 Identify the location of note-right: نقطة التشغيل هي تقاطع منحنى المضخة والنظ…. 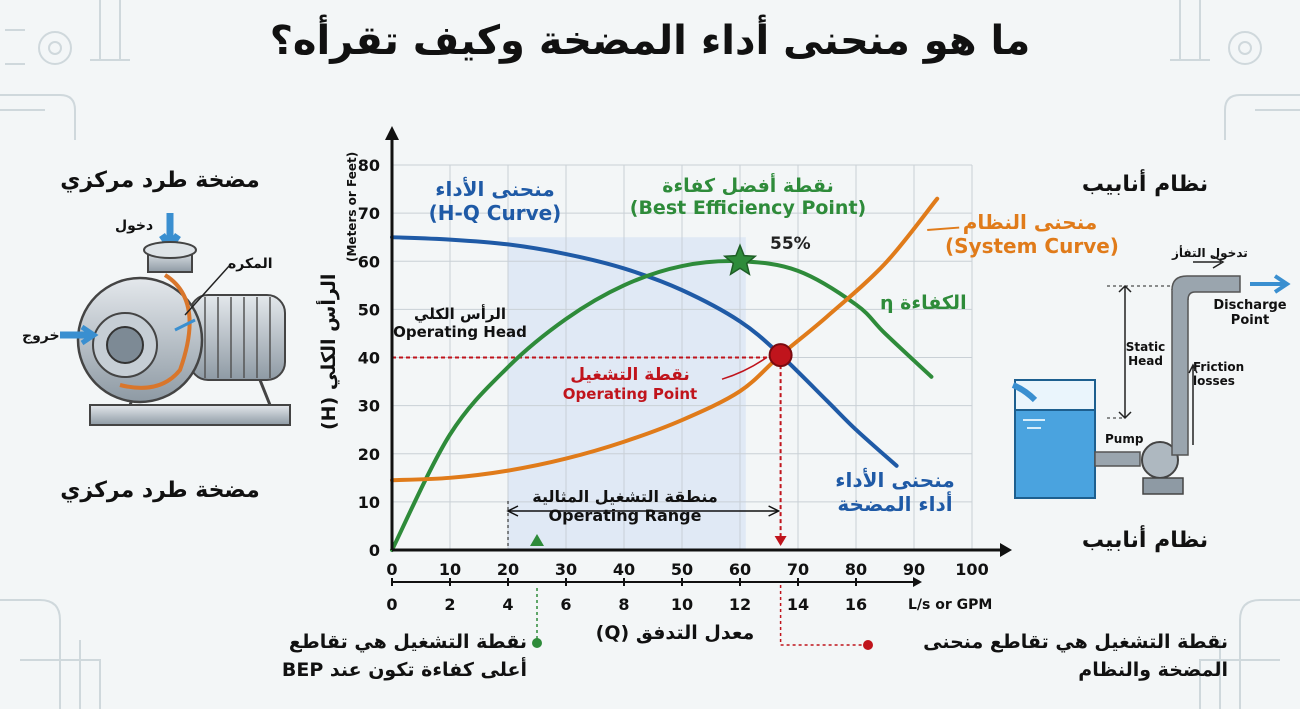
(1075, 656).